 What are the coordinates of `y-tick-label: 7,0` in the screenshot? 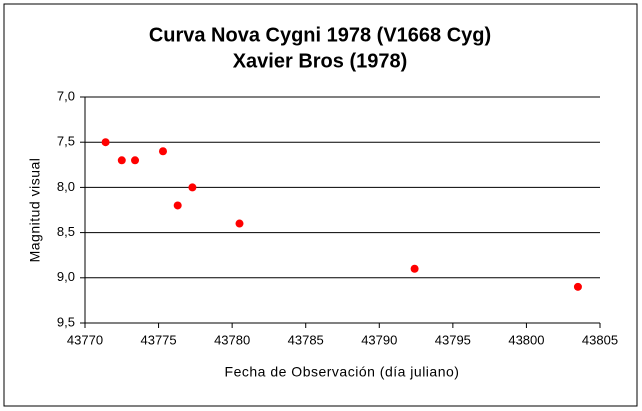 It's located at (66, 95).